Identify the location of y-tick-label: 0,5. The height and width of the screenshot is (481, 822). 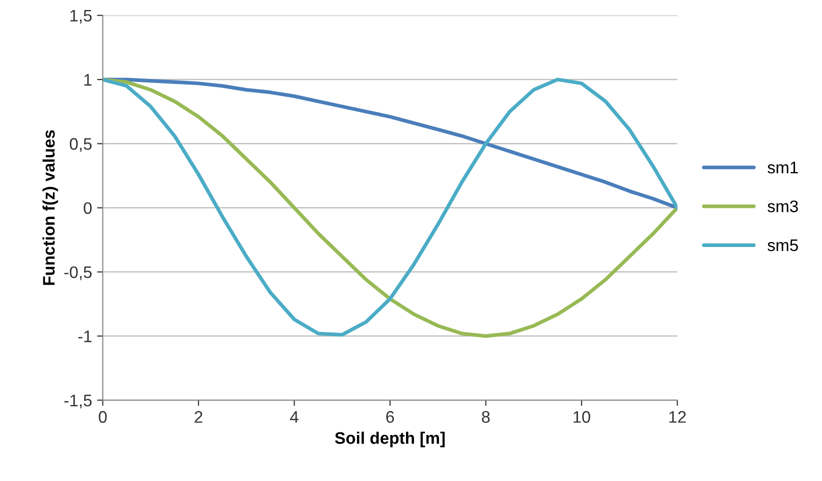
(81, 145).